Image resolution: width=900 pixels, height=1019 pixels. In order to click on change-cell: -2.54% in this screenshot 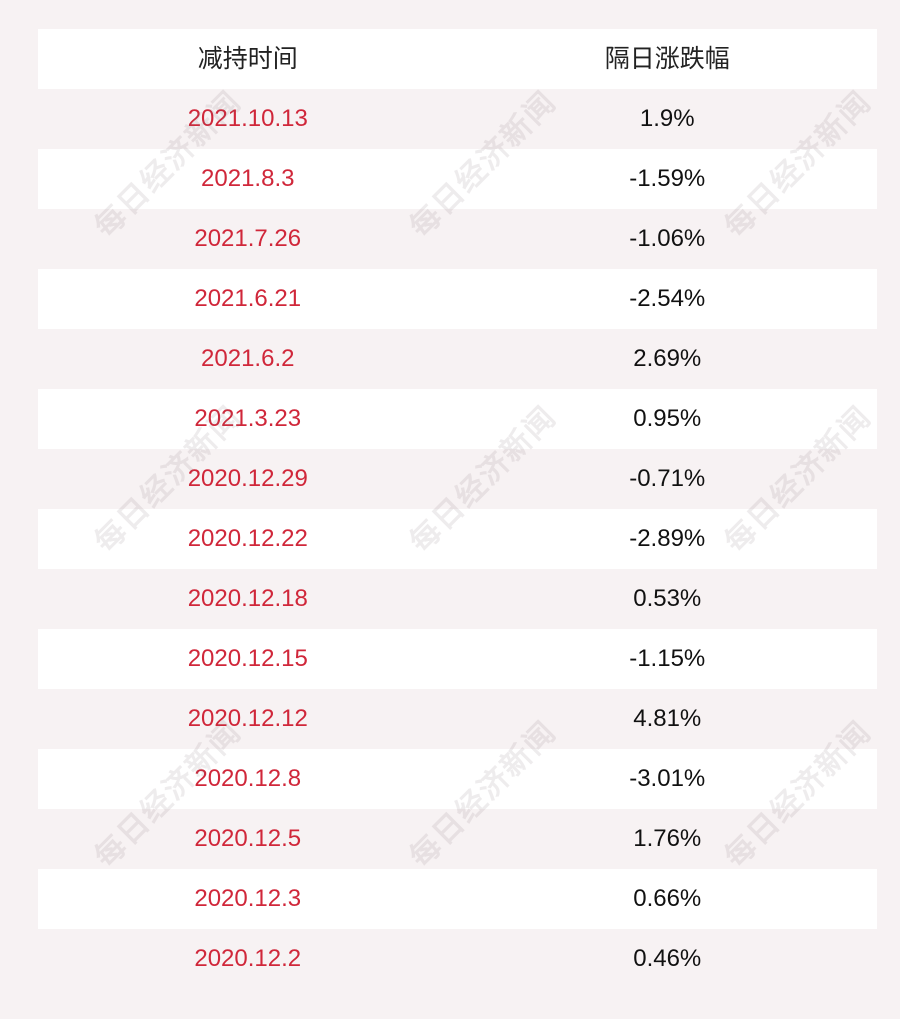, I will do `click(667, 298)`.